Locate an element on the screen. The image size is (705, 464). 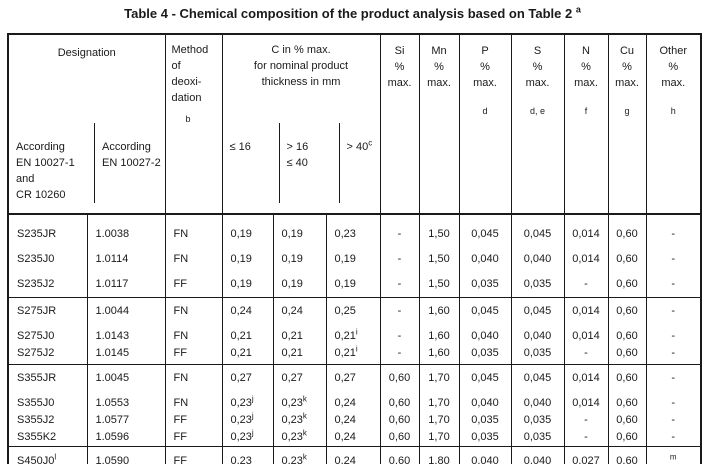
footnote-marker: j is located at coordinates (252, 416).